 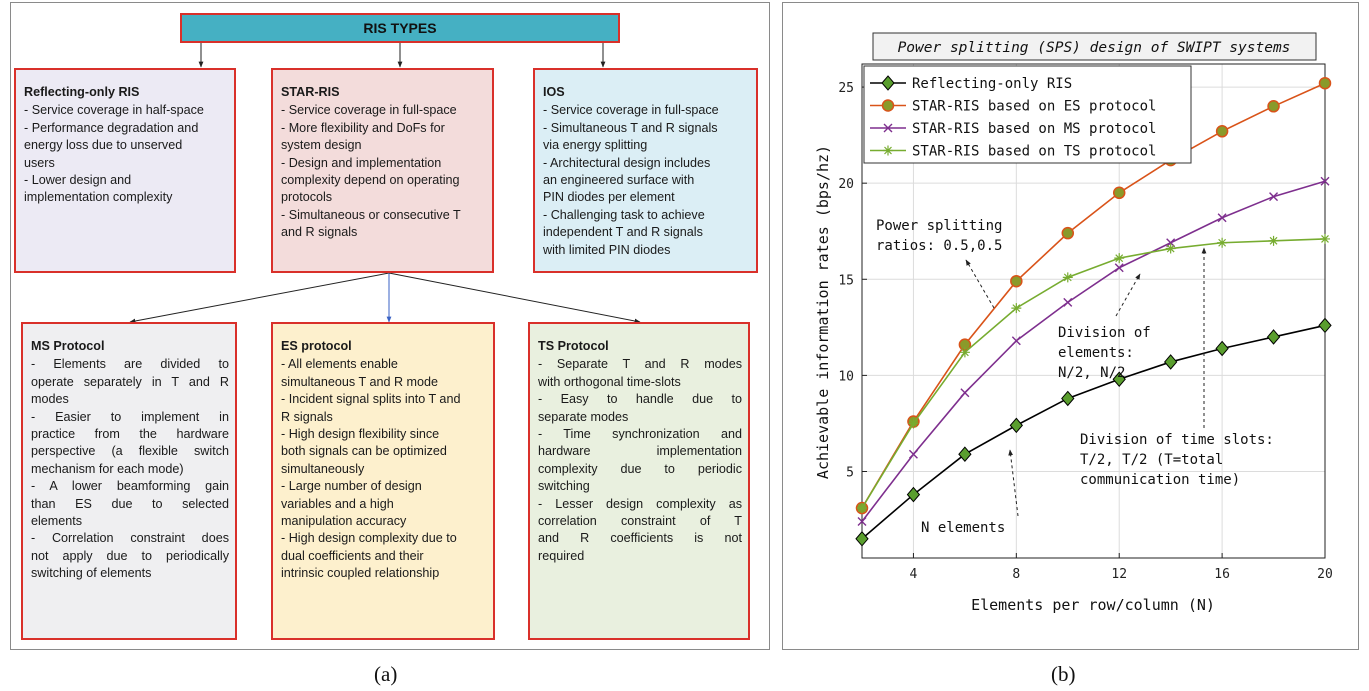 I want to click on box-line: mechanism for each mode), so click(x=107, y=468).